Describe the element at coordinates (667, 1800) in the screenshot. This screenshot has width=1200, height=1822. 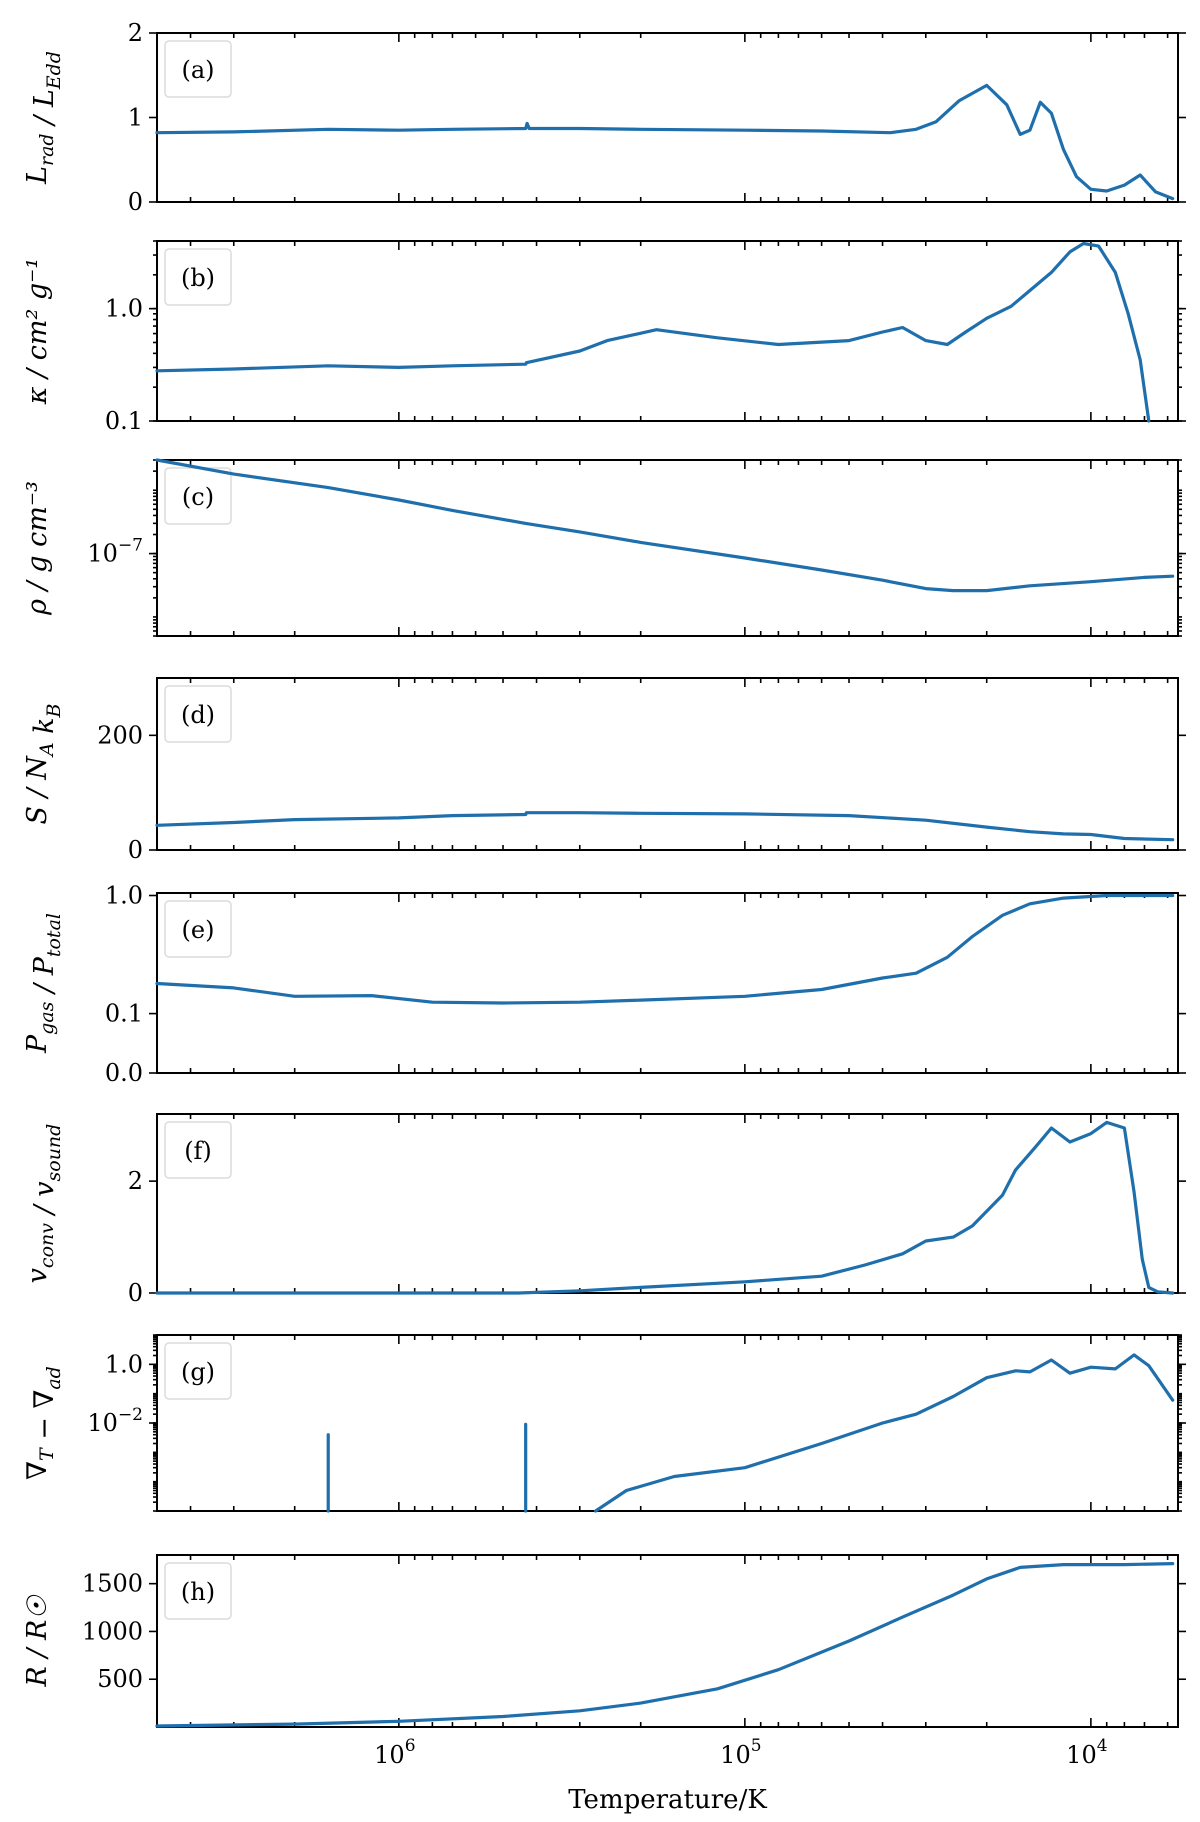
I see `x-axis-label: Temperature/K` at that location.